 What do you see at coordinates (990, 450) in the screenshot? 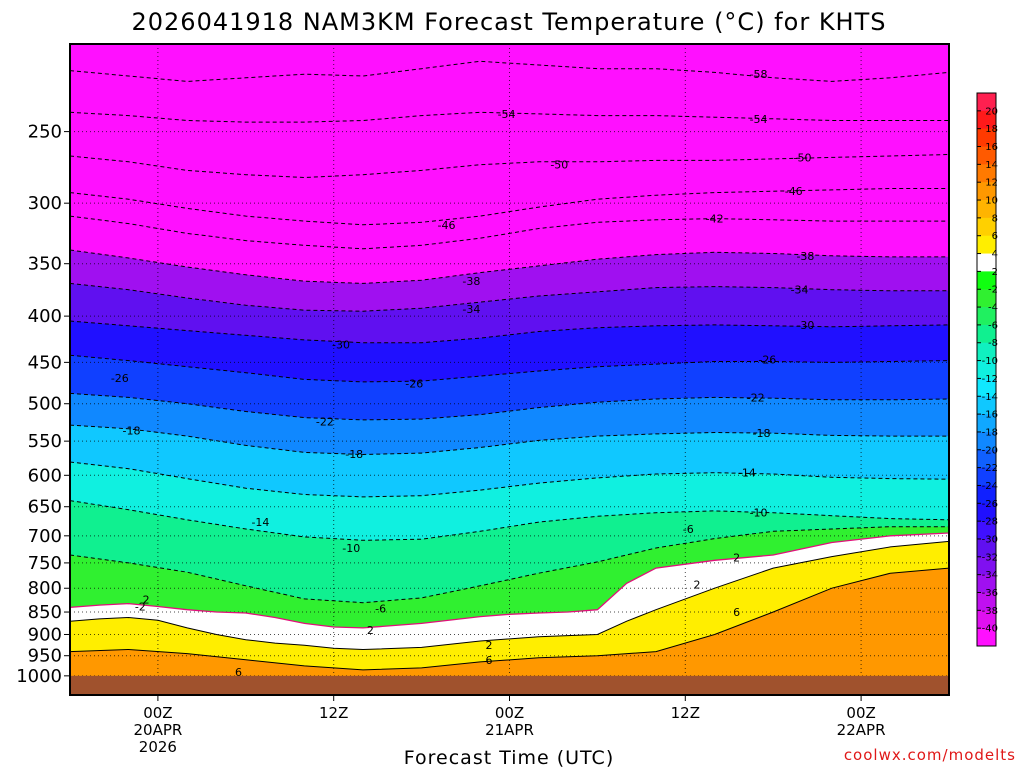
I see `colorbar-label: -20` at bounding box center [990, 450].